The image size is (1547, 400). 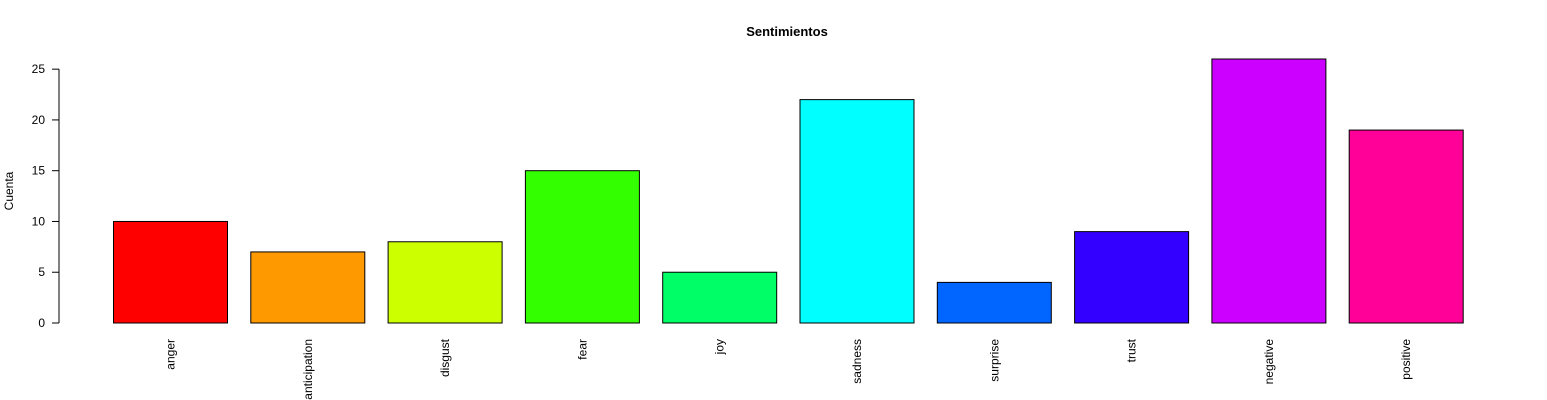 I want to click on y-axis-label: Cuenta, so click(x=9, y=190).